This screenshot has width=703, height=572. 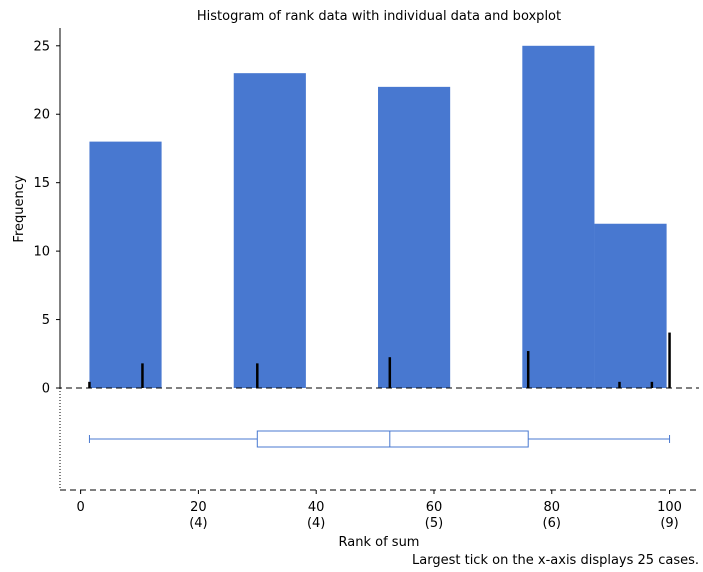 I want to click on boxplot, so click(x=379, y=439).